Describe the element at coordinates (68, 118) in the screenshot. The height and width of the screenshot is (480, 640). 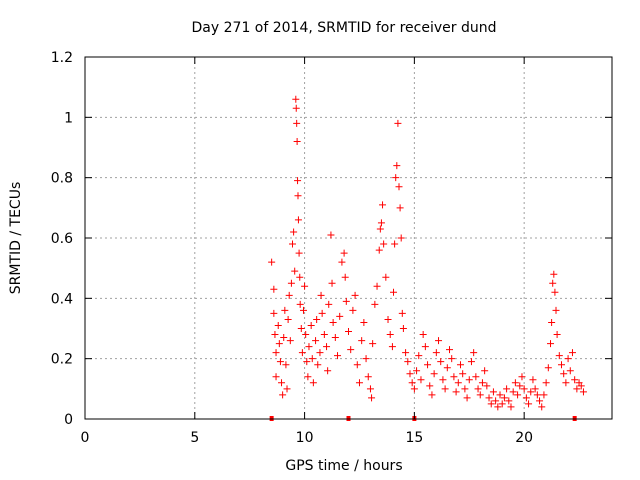
I see `y-tick-label: 1` at that location.